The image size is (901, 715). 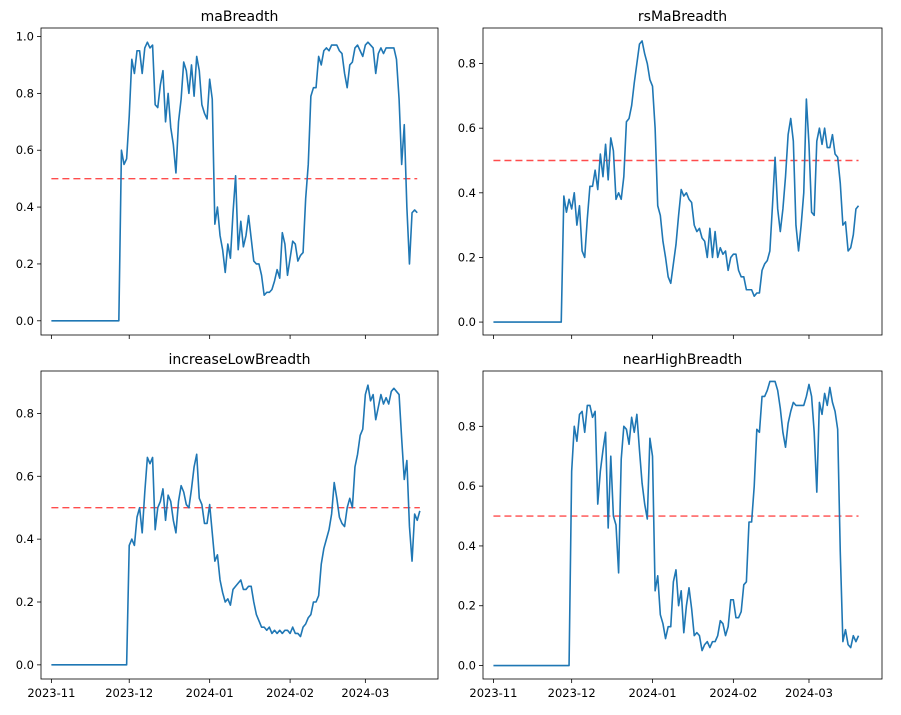 What do you see at coordinates (240, 17) in the screenshot?
I see `chart-title: maBreadth` at bounding box center [240, 17].